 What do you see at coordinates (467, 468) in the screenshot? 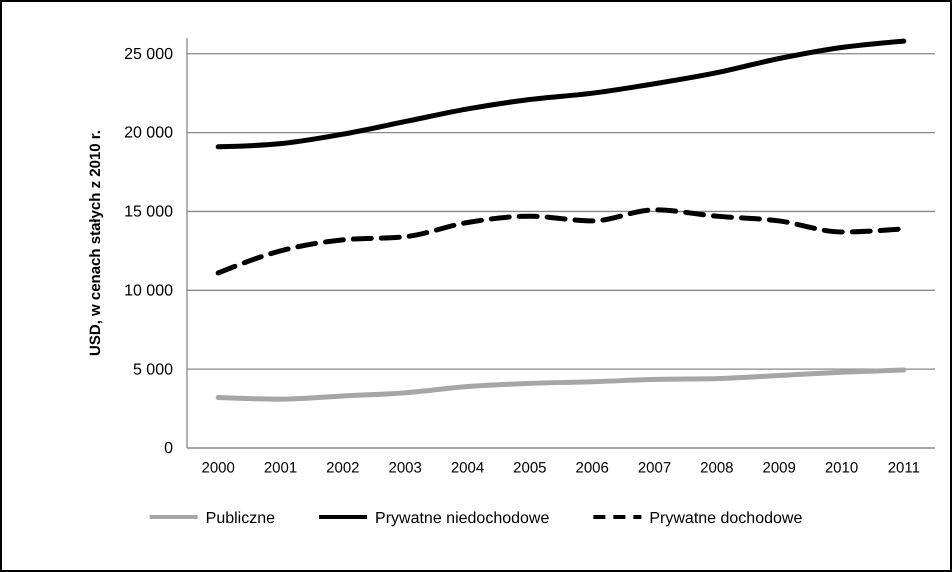
I see `x-tick-label: 2004` at bounding box center [467, 468].